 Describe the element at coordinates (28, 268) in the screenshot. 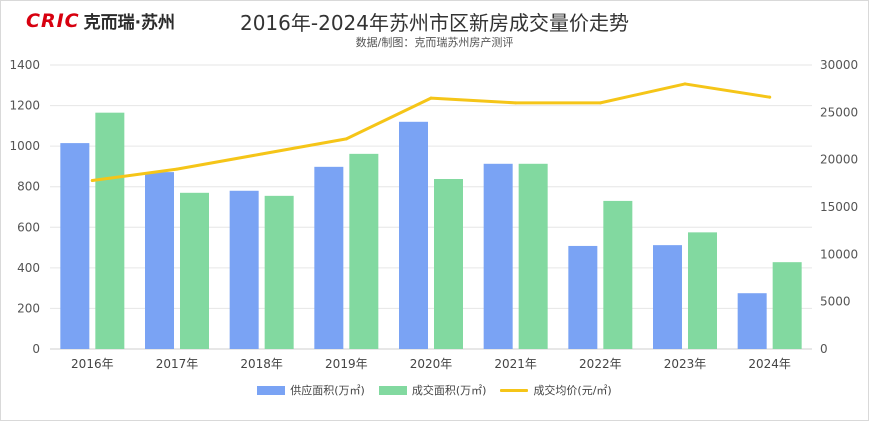

I see `y-left-tick-label: 400` at that location.